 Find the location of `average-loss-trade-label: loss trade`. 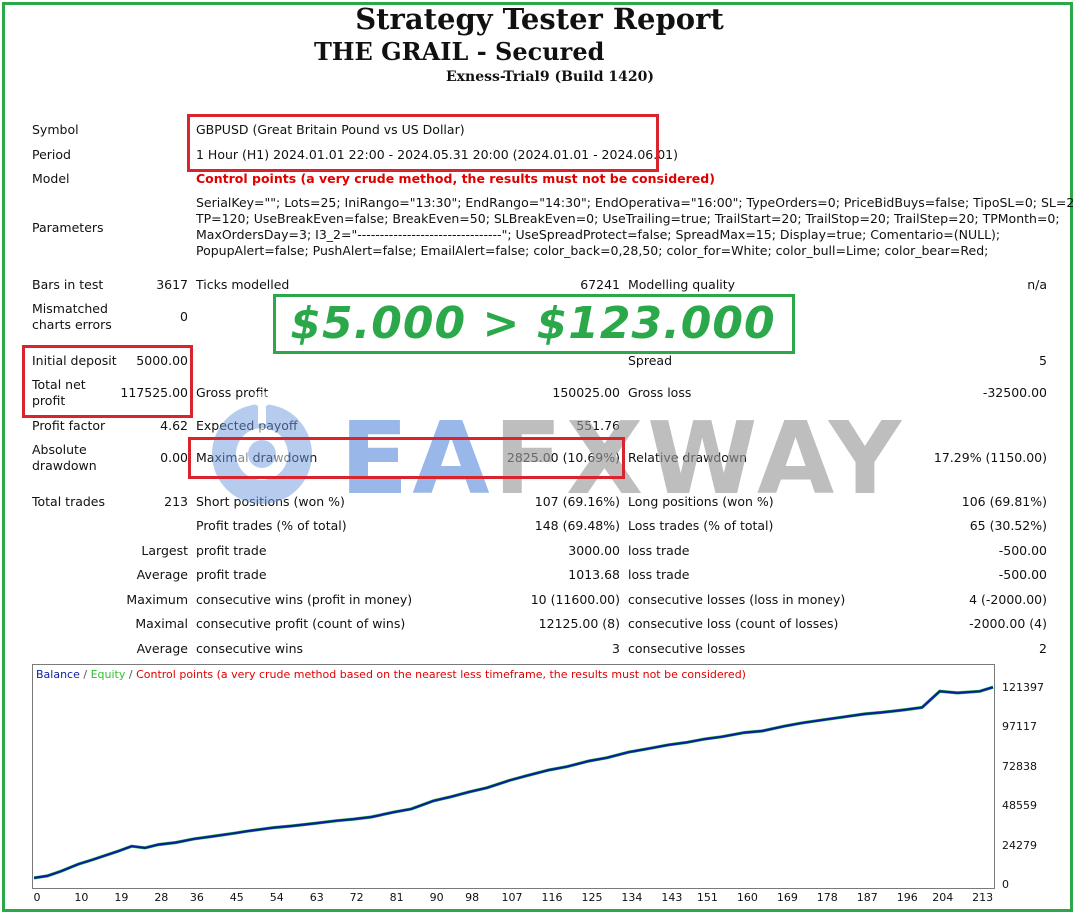

average-loss-trade-label: loss trade is located at coordinates (659, 574).